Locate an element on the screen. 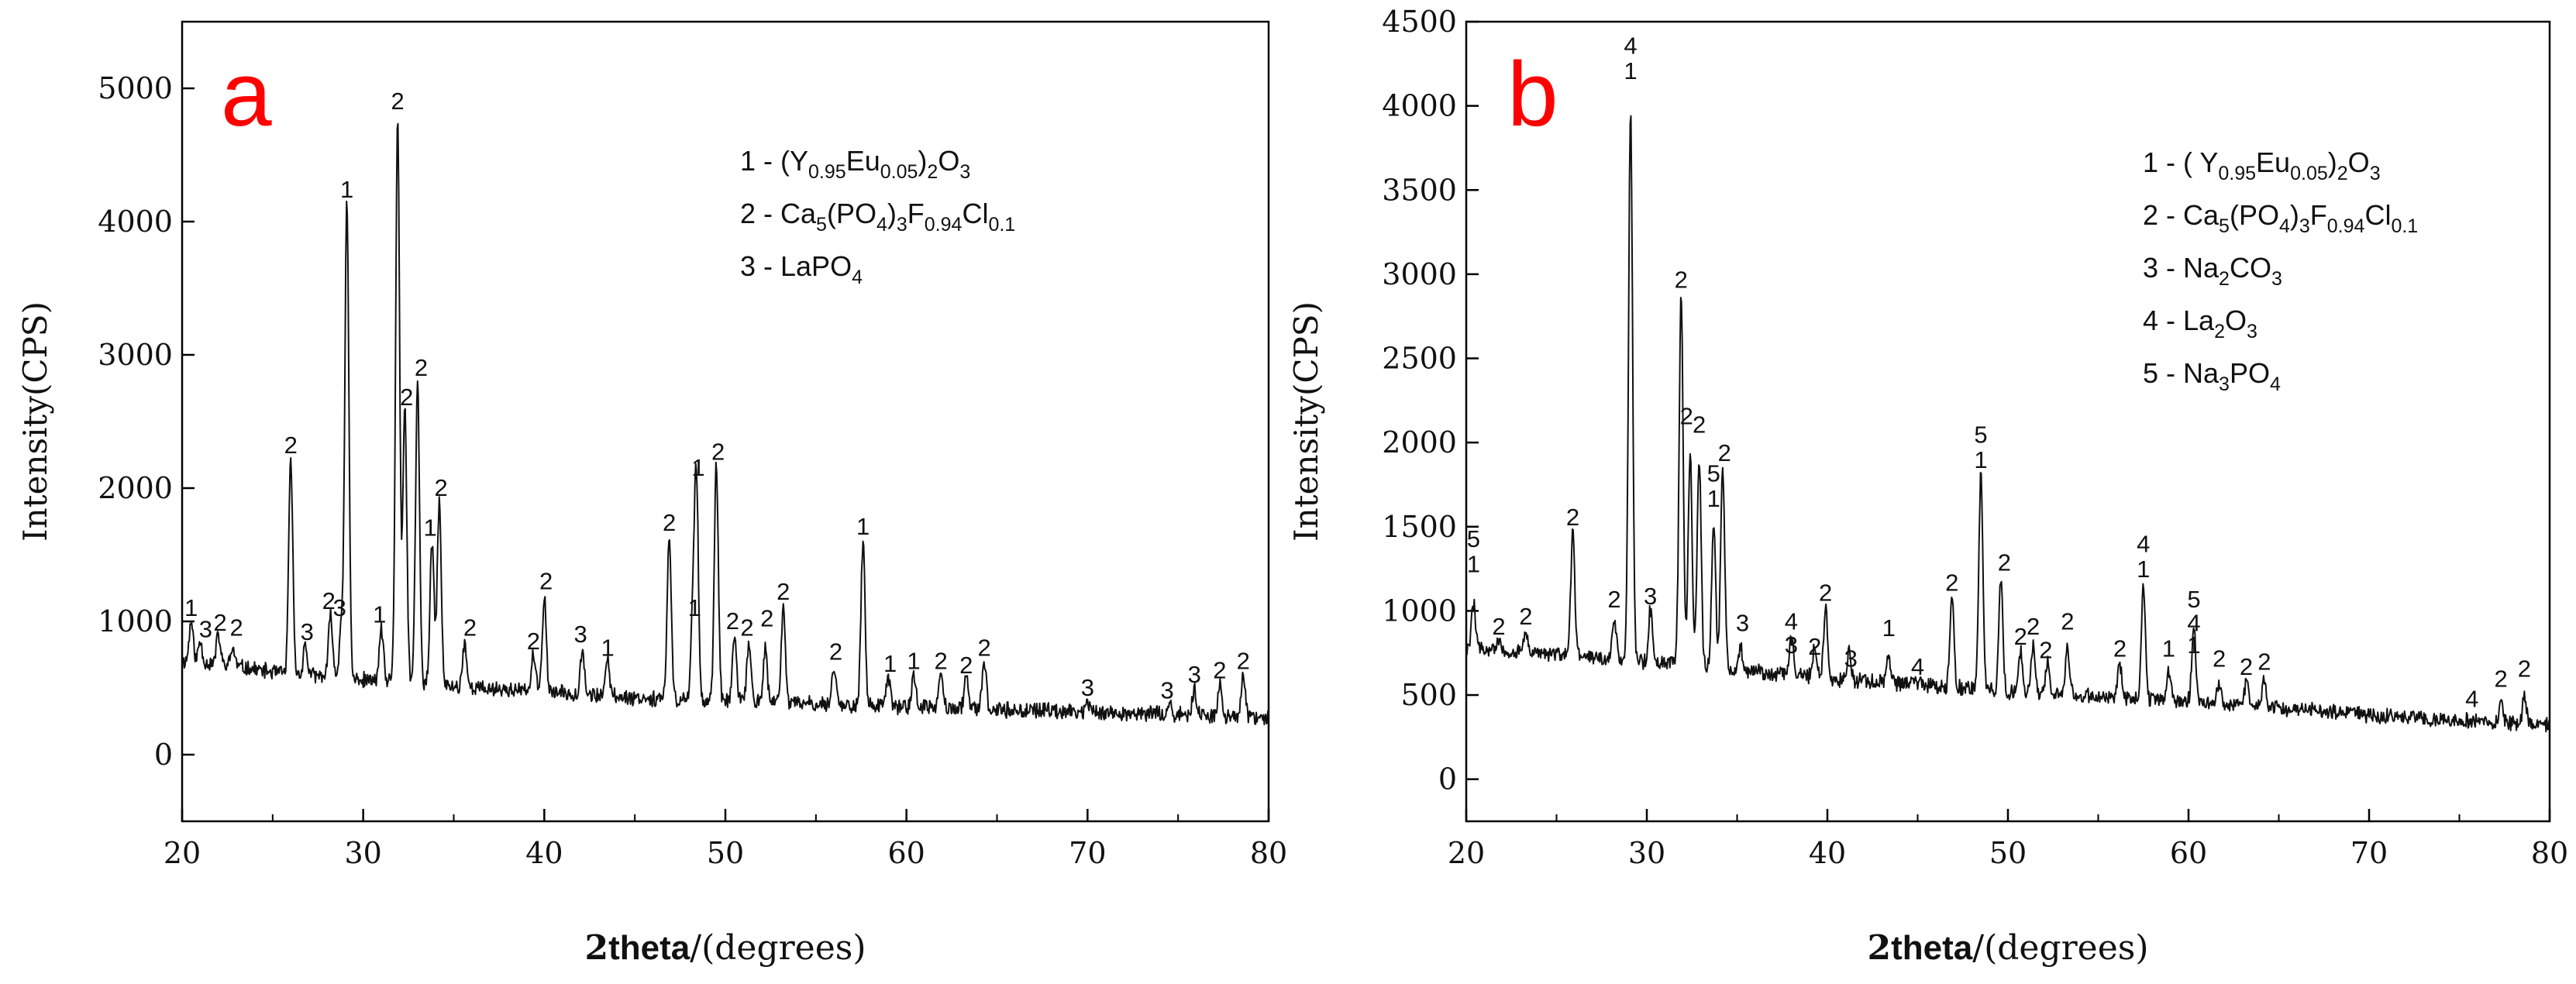  y-tick-label: 5000 is located at coordinates (135, 88).